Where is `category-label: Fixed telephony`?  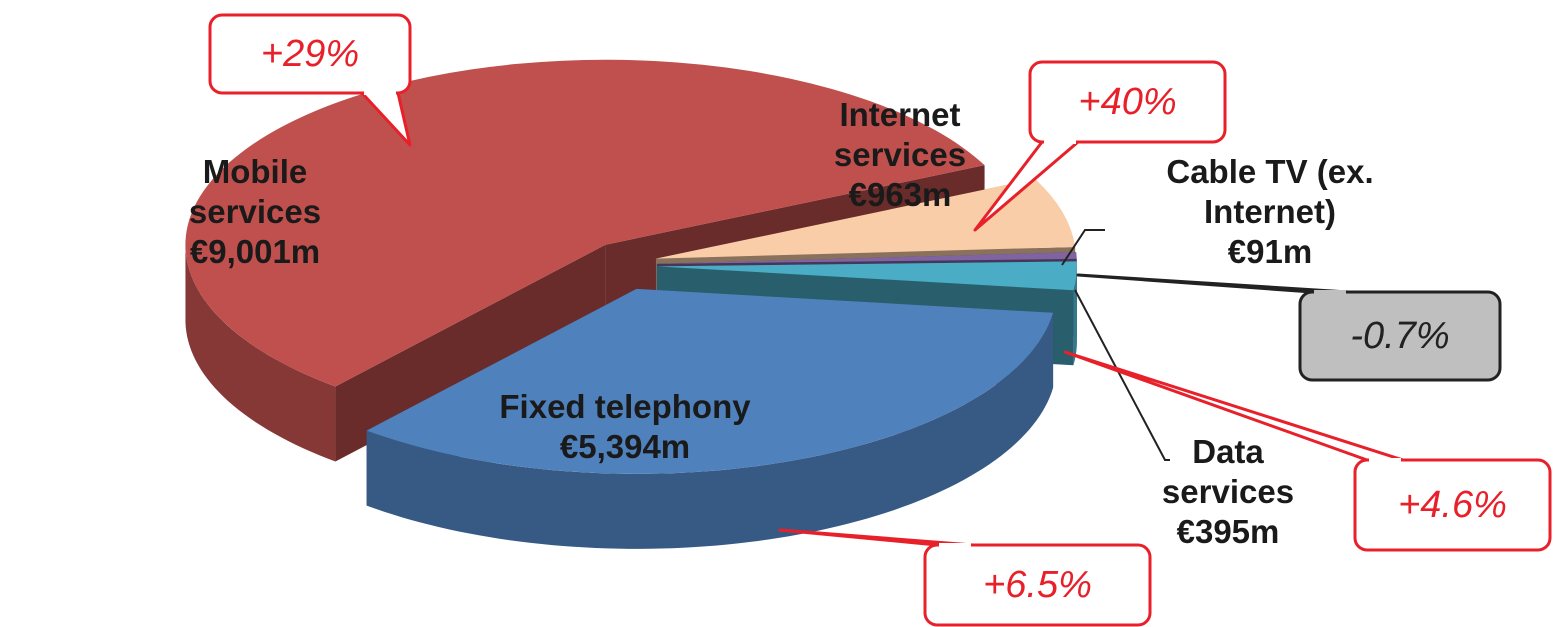
category-label: Fixed telephony is located at coordinates (625, 406).